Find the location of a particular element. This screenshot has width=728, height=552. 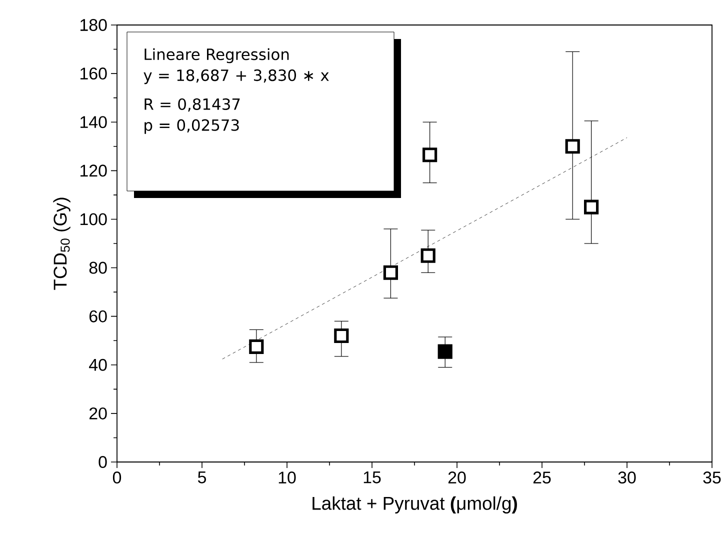

x-tick-label: 10 is located at coordinates (287, 478).